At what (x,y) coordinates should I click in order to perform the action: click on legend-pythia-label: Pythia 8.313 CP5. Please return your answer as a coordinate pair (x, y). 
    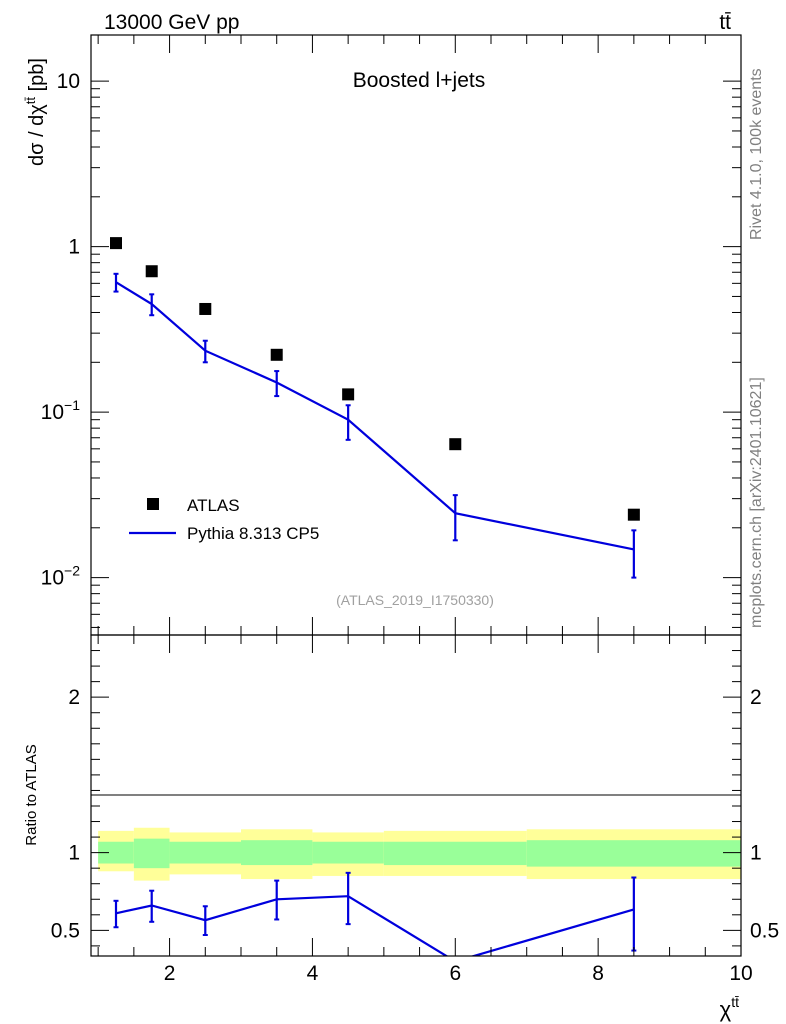
    Looking at the image, I should click on (253, 533).